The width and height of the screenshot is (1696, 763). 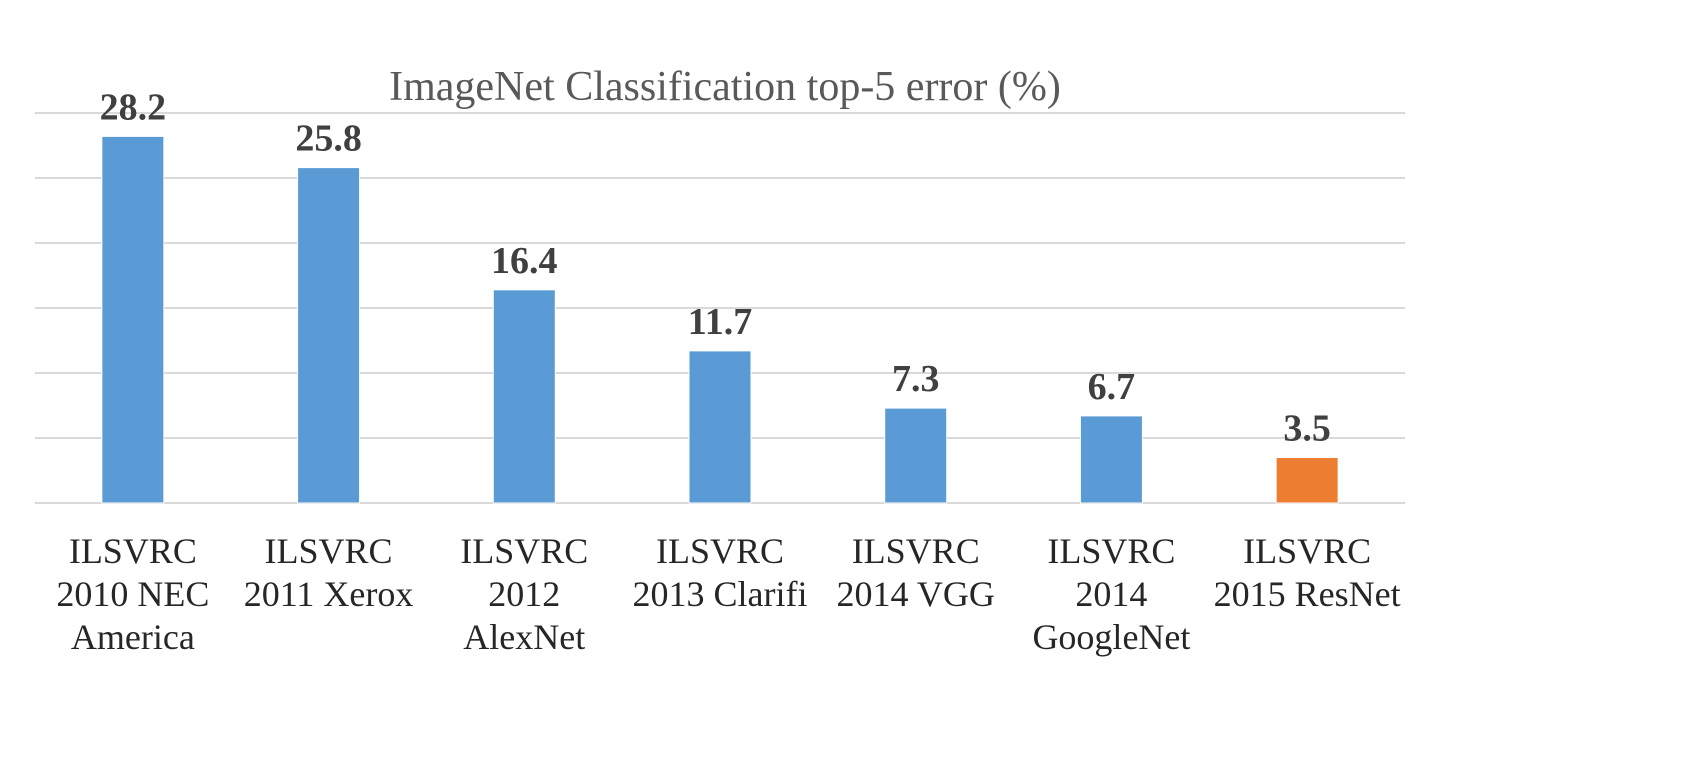 What do you see at coordinates (133, 107) in the screenshot?
I see `data-label: 28.2` at bounding box center [133, 107].